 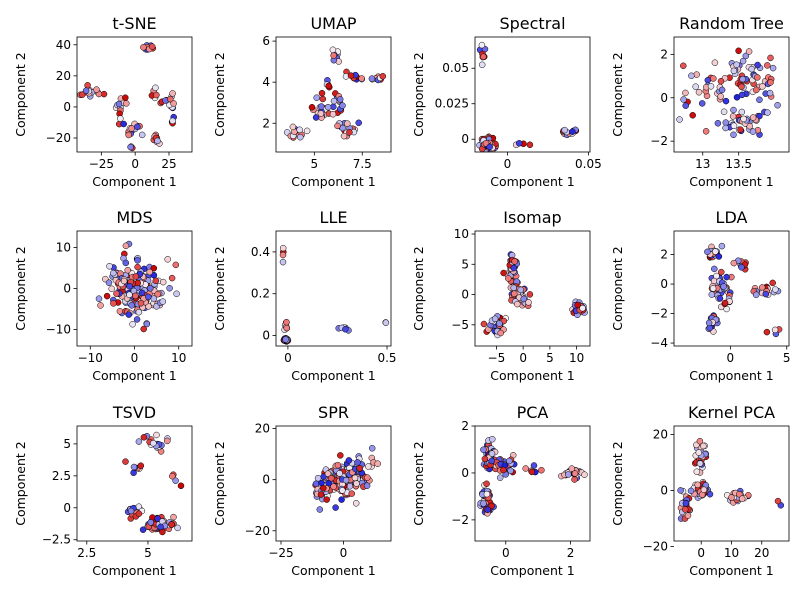 What do you see at coordinates (302, 101) in the screenshot?
I see `subplot-umap: 5 7.5 2 4 6 UMAP Component 1 Component 2` at bounding box center [302, 101].